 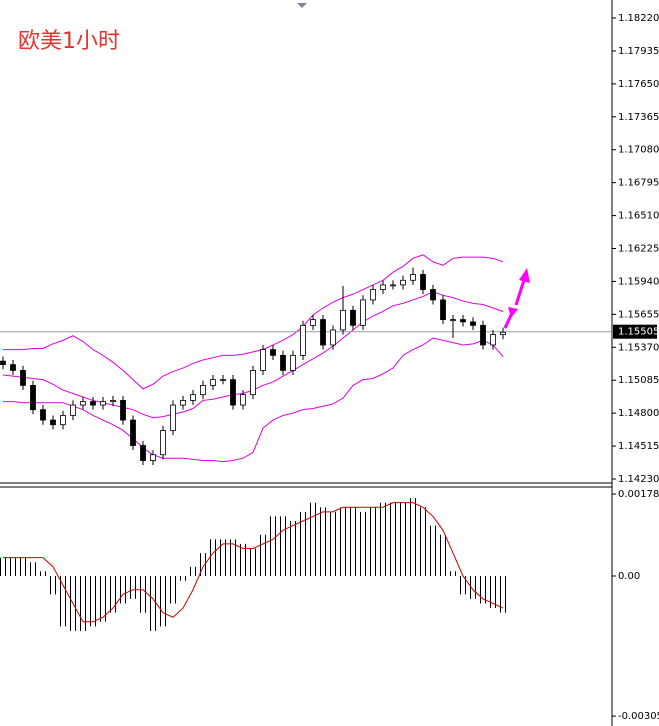 I want to click on y-tick-label: 1.17650, so click(x=638, y=84).